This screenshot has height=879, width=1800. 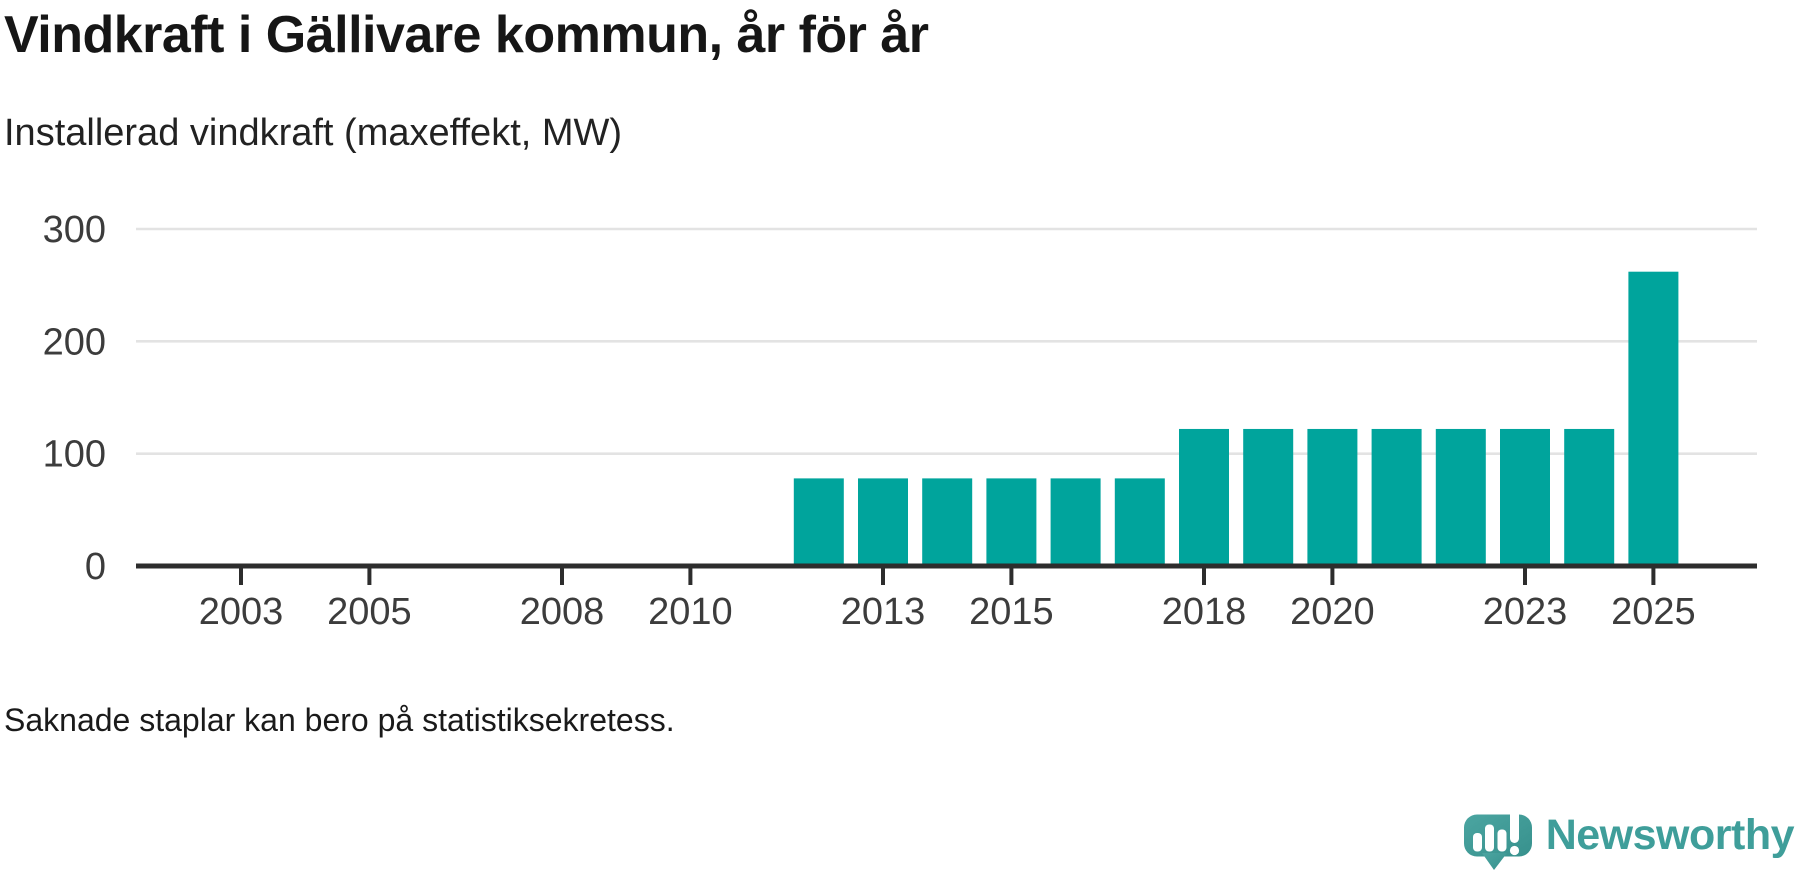 What do you see at coordinates (1489, 838) in the screenshot?
I see `mini-bar-chart-icon` at bounding box center [1489, 838].